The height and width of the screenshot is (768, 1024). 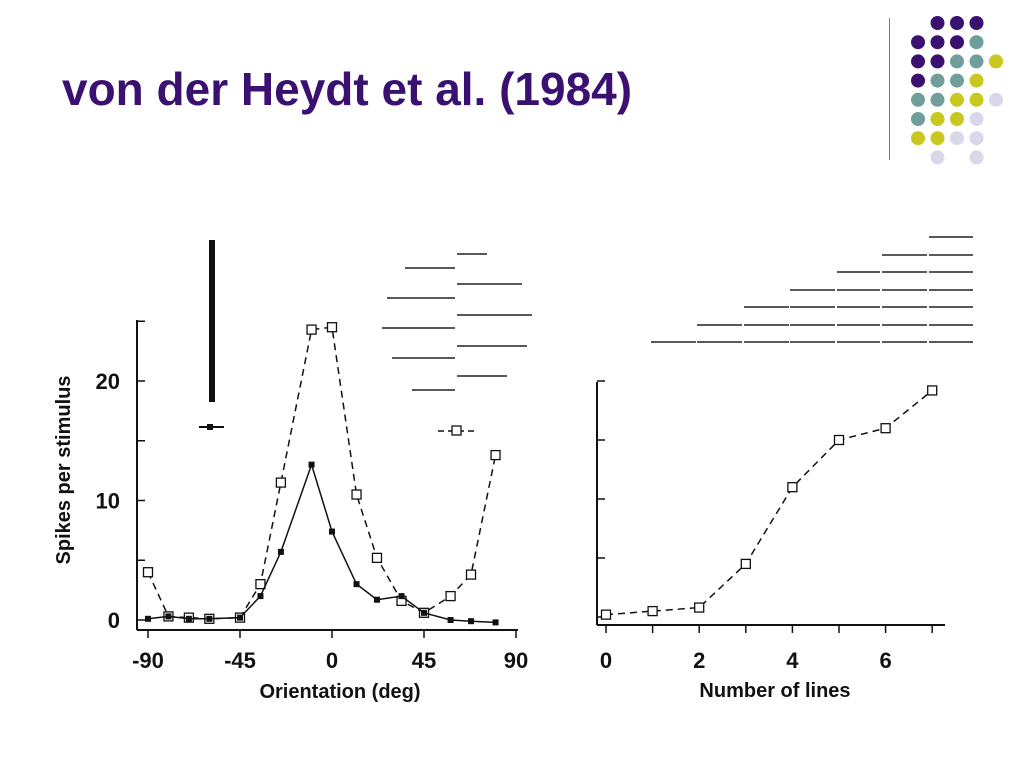 I want to click on y-tick-label: 20, so click(x=108, y=381).